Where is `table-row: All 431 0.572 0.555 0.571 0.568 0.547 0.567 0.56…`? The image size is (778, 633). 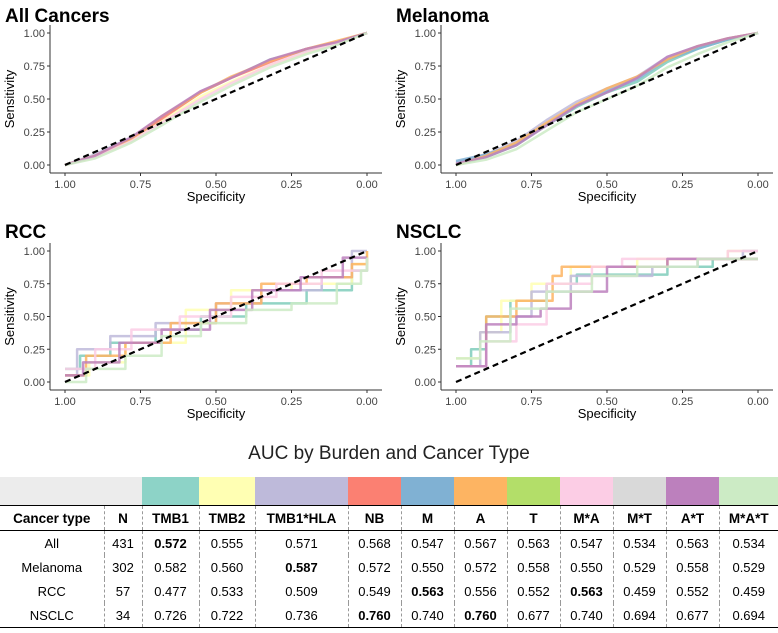
table-row: All 431 0.572 0.555 0.571 0.568 0.547 0.567 0.56… is located at coordinates (389, 542).